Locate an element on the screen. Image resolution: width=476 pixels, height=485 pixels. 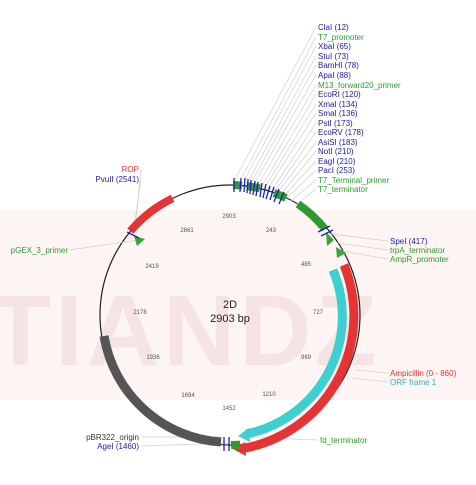
label-smai: SmaI (136) is located at coordinates (338, 113).